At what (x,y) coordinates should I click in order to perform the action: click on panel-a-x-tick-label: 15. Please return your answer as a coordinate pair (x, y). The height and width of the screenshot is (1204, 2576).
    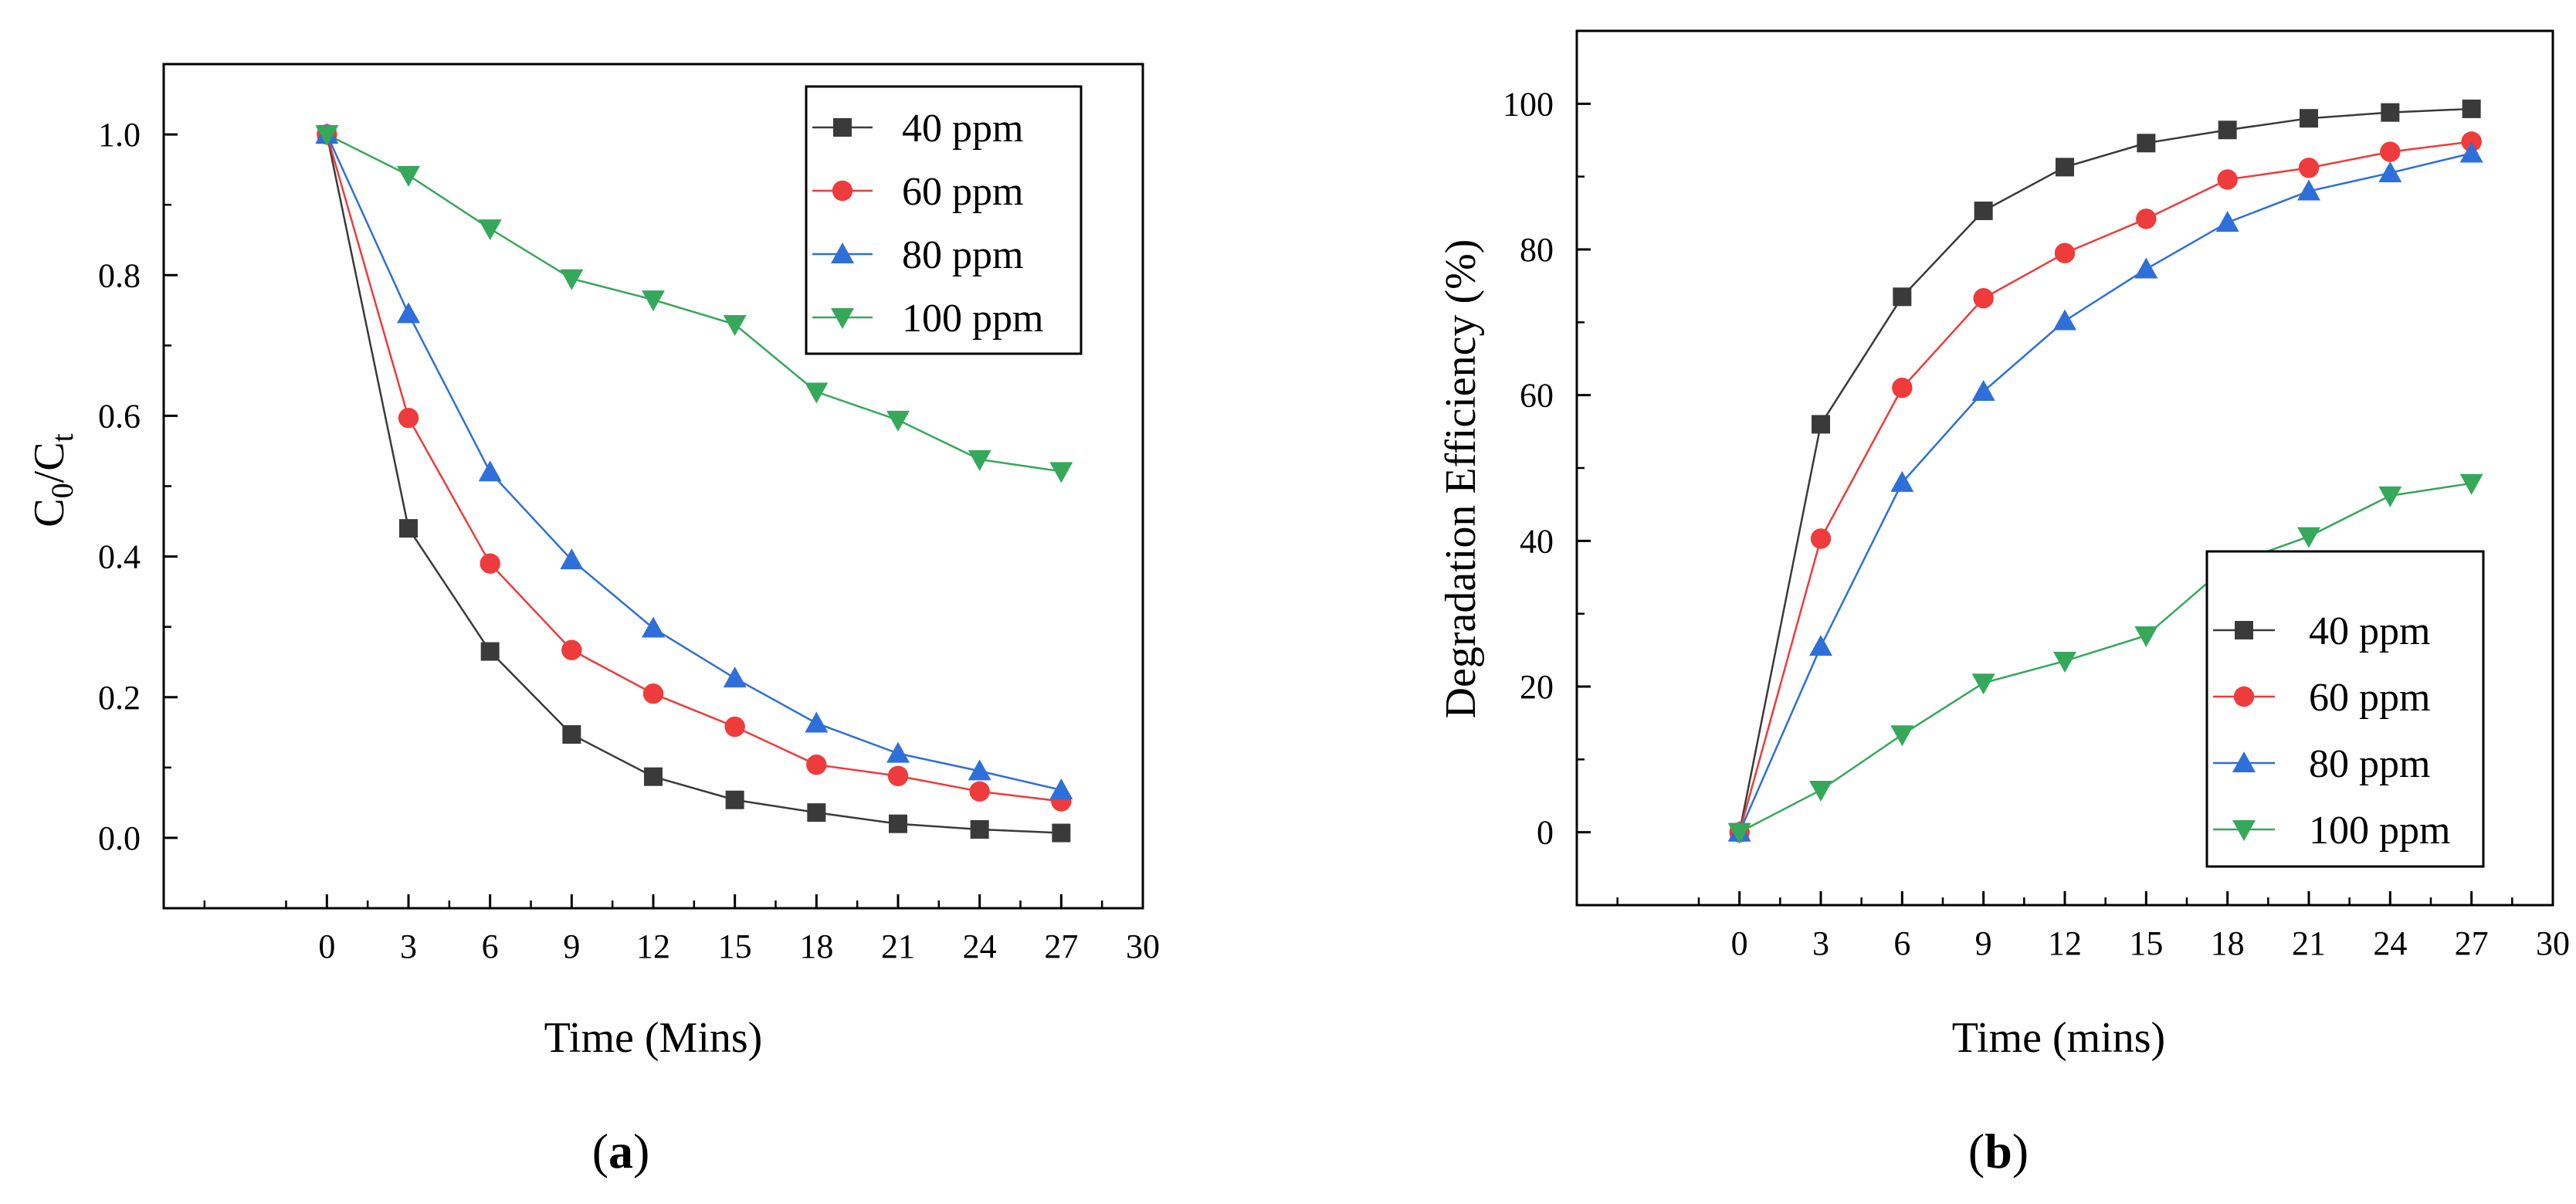
    Looking at the image, I should click on (735, 946).